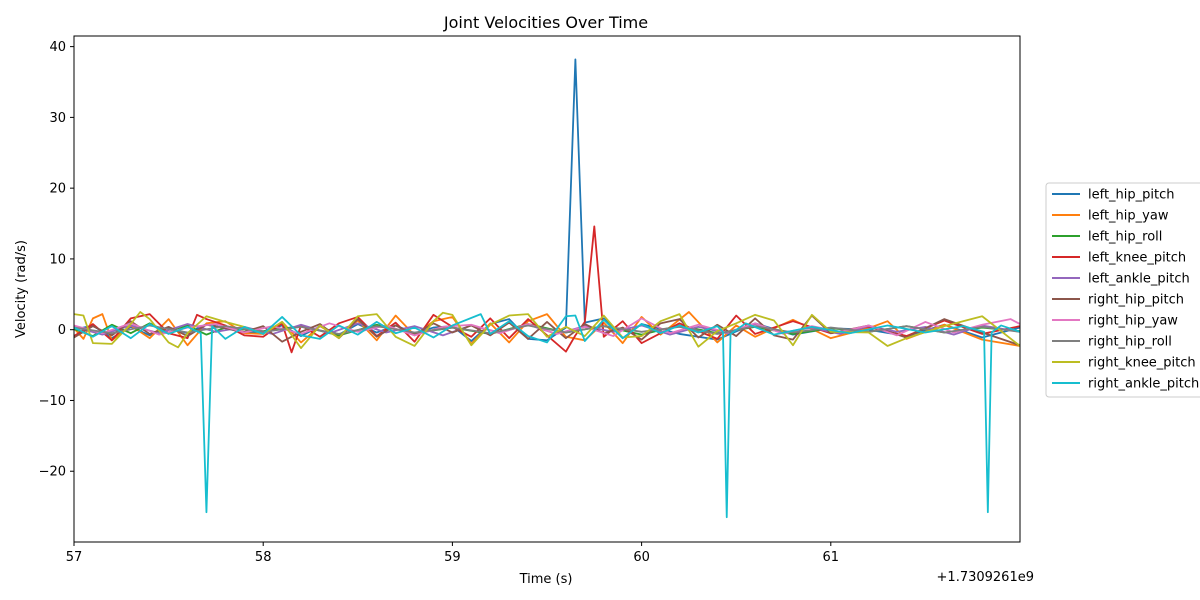 The height and width of the screenshot is (600, 1200). Describe the element at coordinates (1133, 321) in the screenshot. I see `legend-entry: right_hip_yaw` at that location.